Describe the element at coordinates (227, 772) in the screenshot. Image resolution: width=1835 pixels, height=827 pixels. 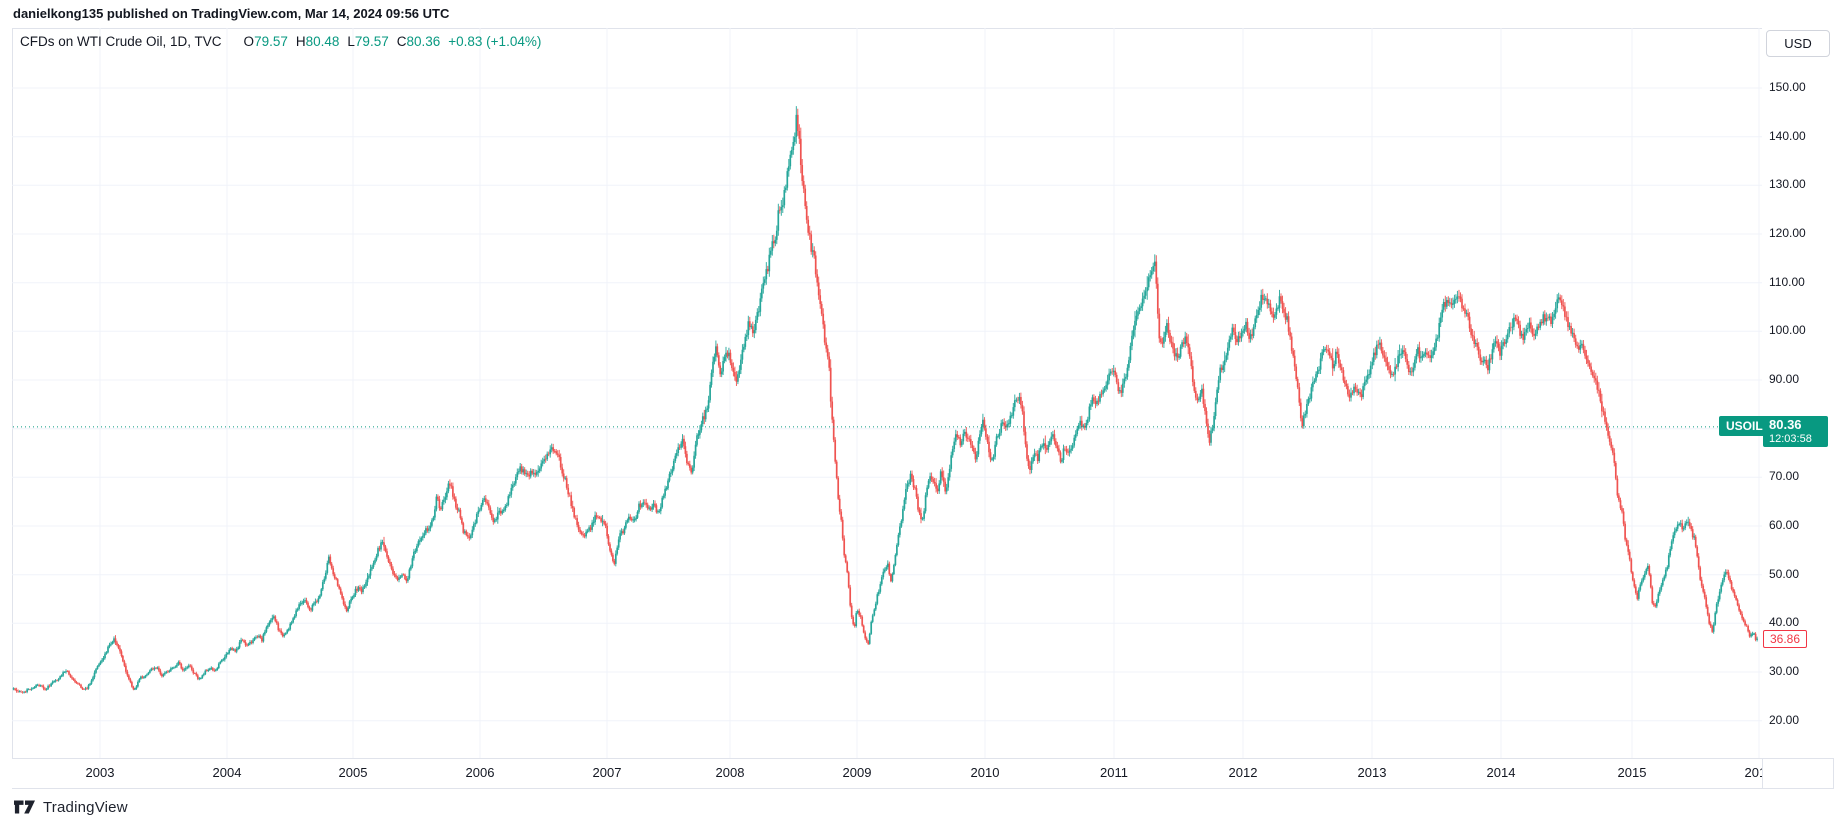
I see `time-axis-label: 2004` at that location.